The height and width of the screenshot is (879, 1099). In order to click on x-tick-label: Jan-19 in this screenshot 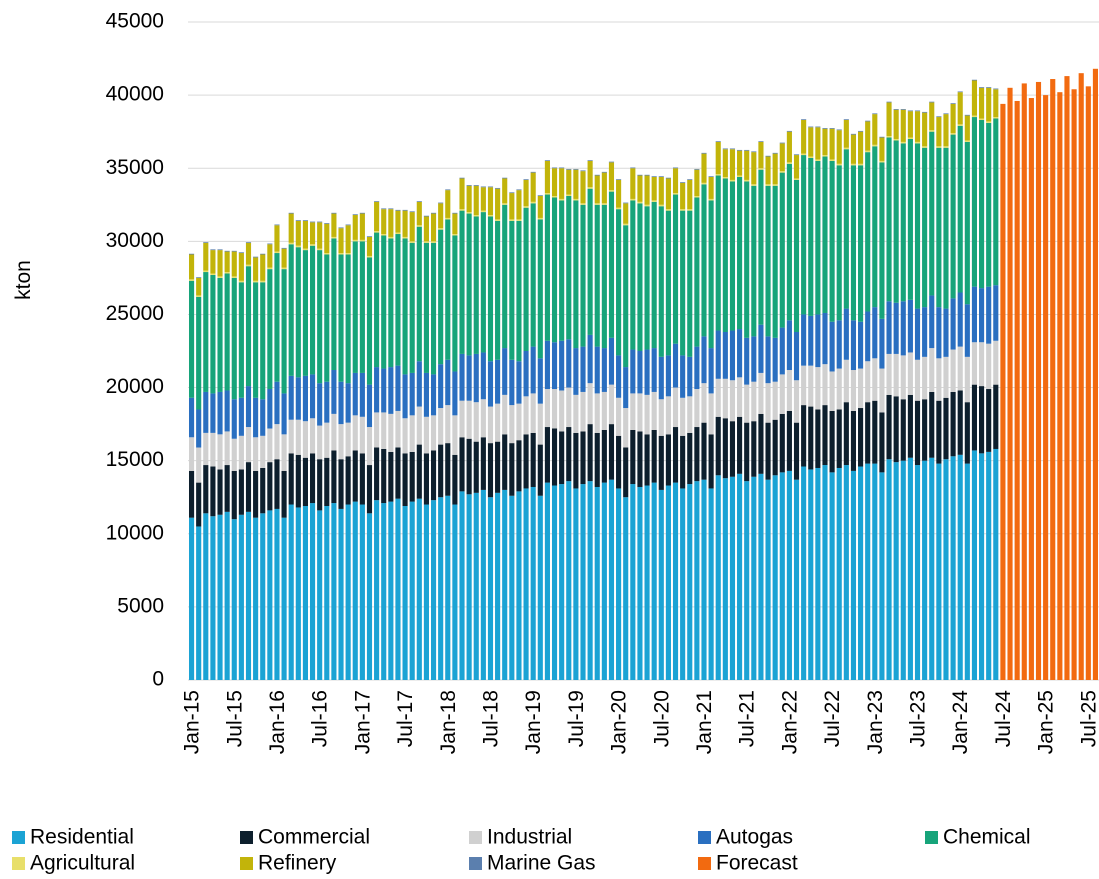, I will do `click(533, 722)`.